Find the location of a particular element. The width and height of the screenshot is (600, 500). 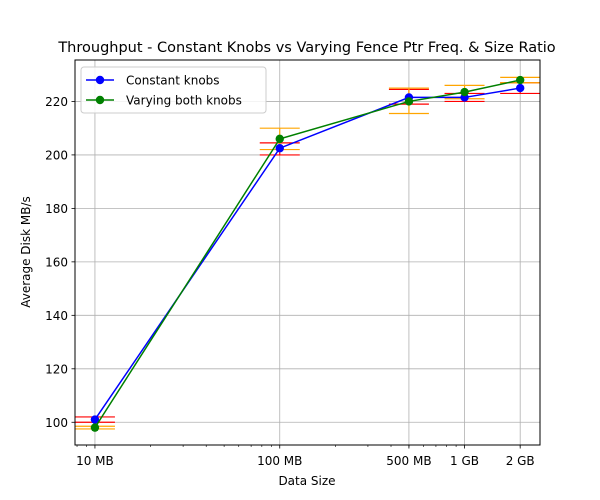

y-tick-label: 180 is located at coordinates (56, 209).